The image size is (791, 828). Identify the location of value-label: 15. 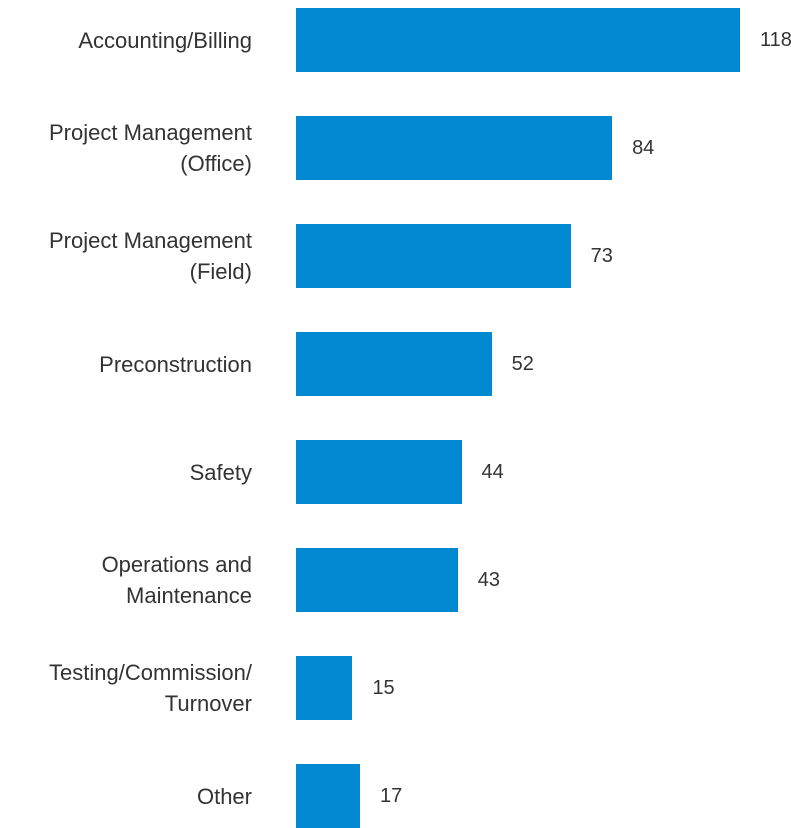
(383, 687).